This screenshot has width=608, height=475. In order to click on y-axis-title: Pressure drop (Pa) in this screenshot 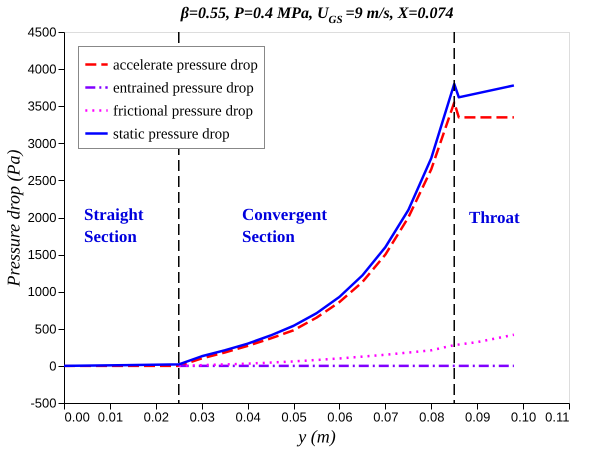, I will do `click(14, 219)`.